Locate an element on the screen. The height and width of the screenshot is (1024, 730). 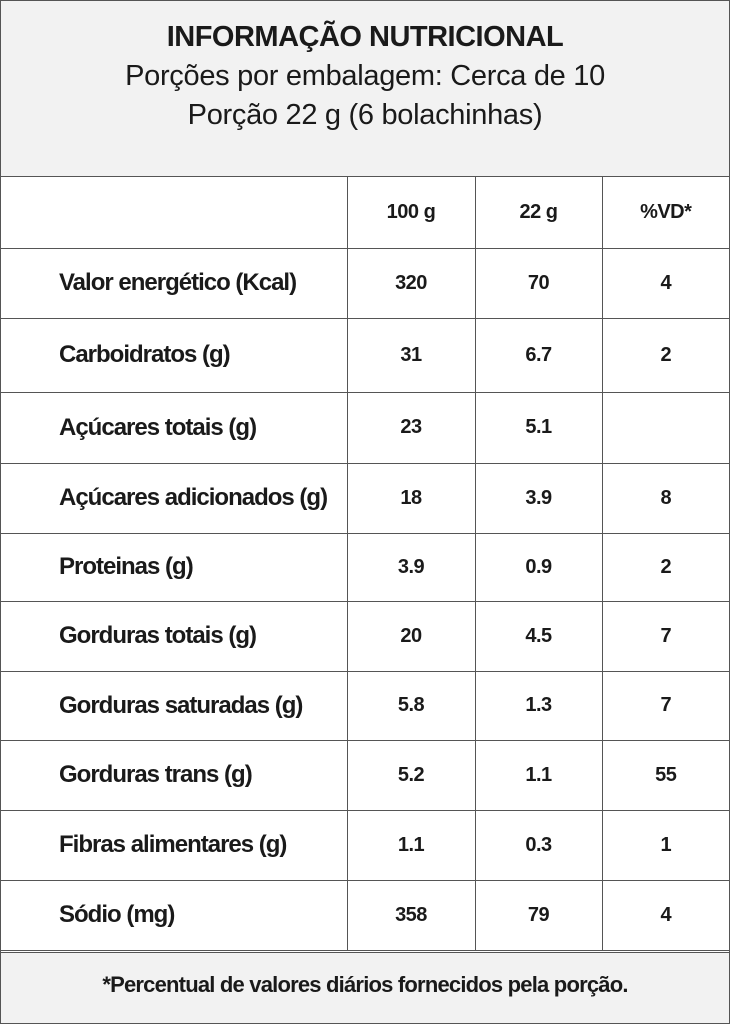
column-header: 22 g is located at coordinates (538, 213).